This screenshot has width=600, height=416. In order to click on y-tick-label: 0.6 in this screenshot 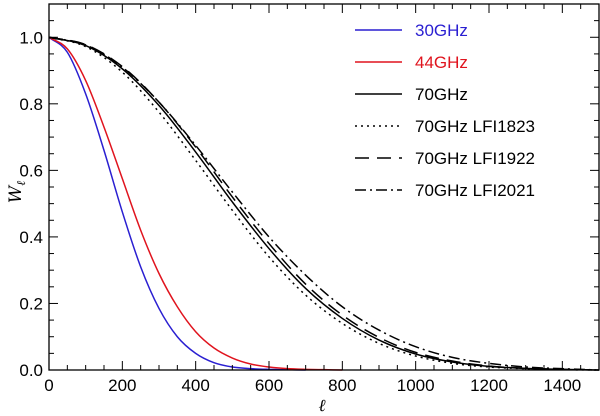, I will do `click(31, 170)`.